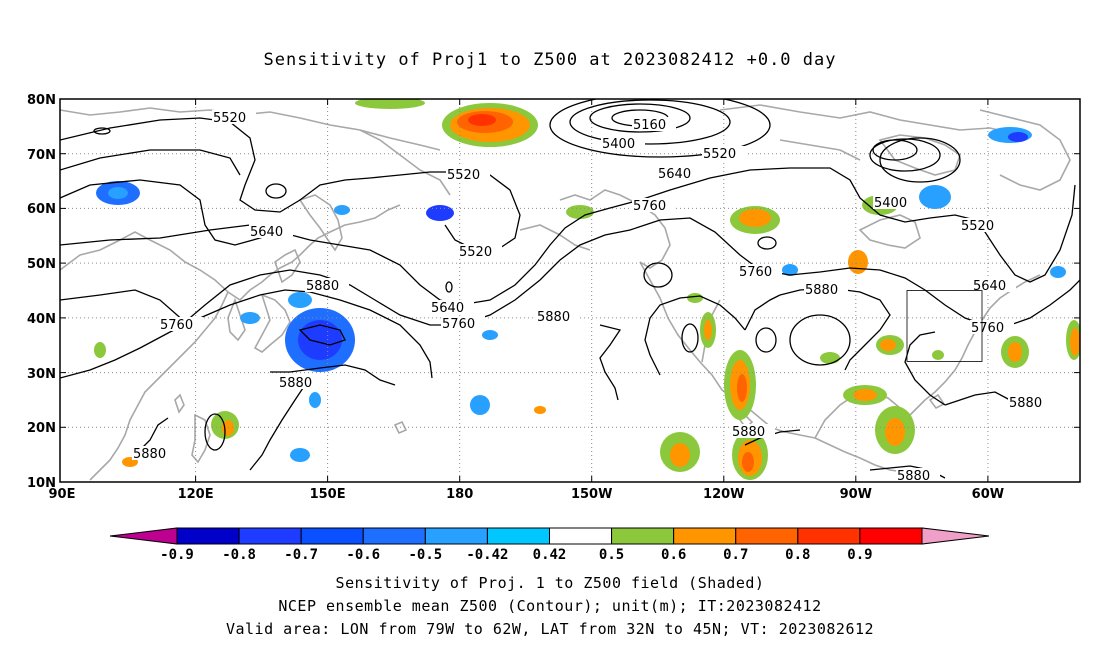  What do you see at coordinates (363, 555) in the screenshot?
I see `colorbar-tick-label: -0.6` at bounding box center [363, 555].